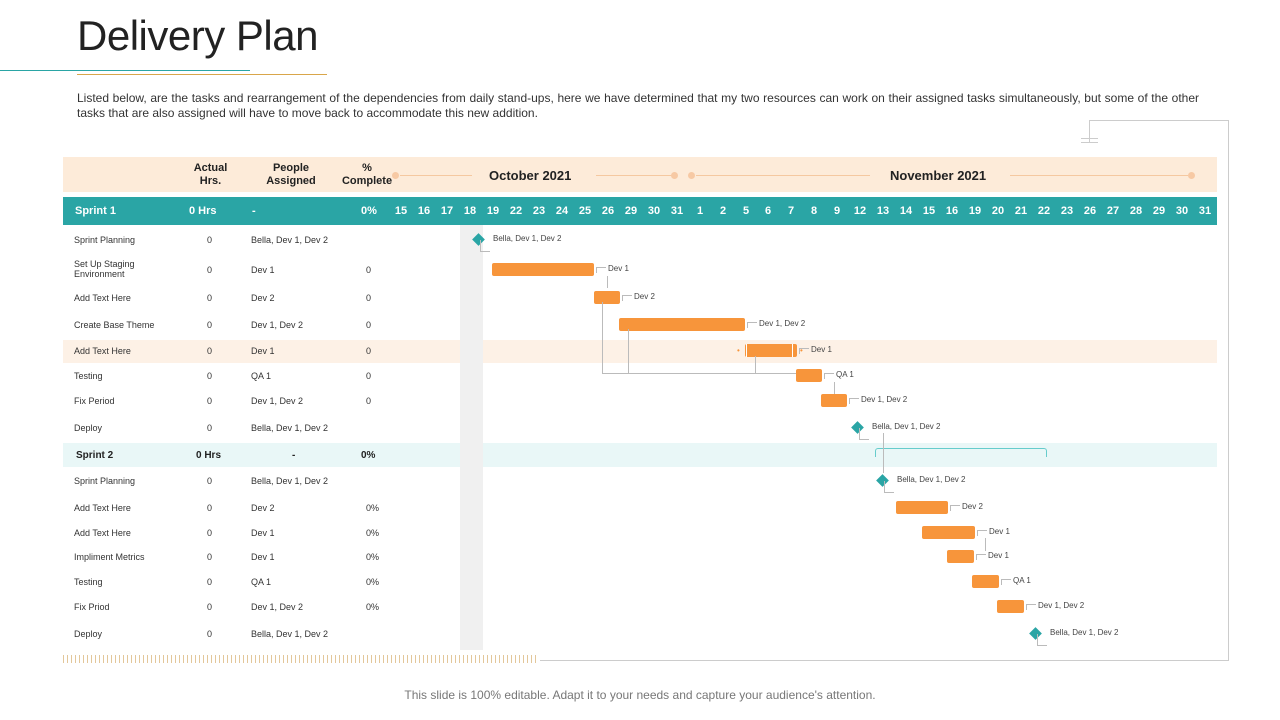 The width and height of the screenshot is (1280, 720). I want to click on day-label: 27, so click(1113, 211).